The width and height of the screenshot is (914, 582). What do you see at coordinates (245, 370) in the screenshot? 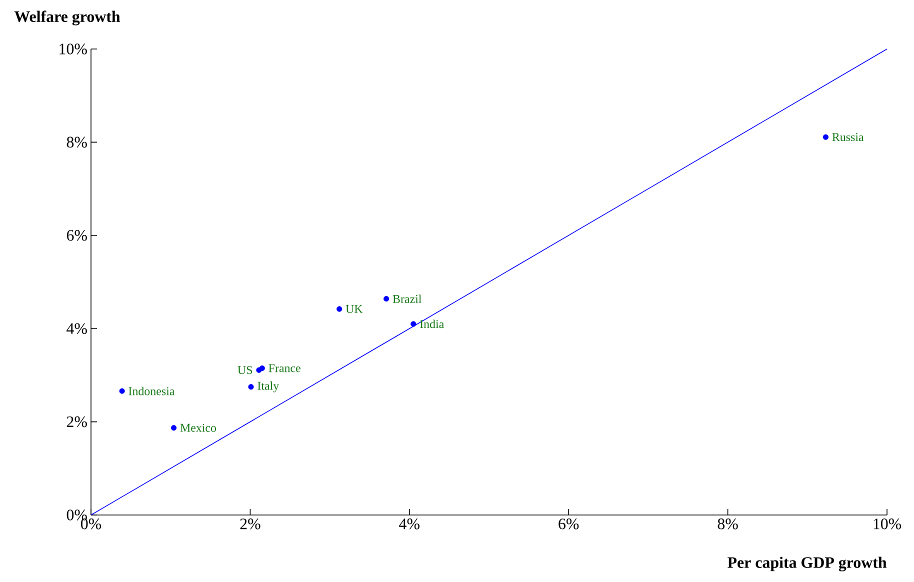
I see `annotation: US` at bounding box center [245, 370].